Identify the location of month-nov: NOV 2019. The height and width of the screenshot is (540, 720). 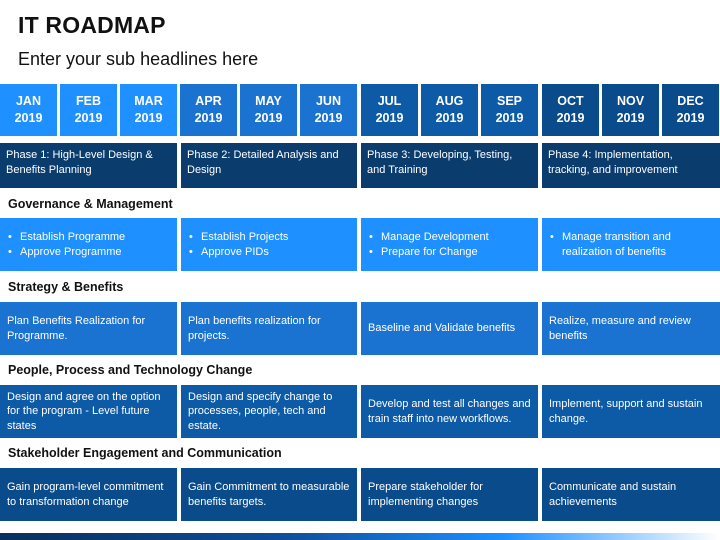
(630, 110).